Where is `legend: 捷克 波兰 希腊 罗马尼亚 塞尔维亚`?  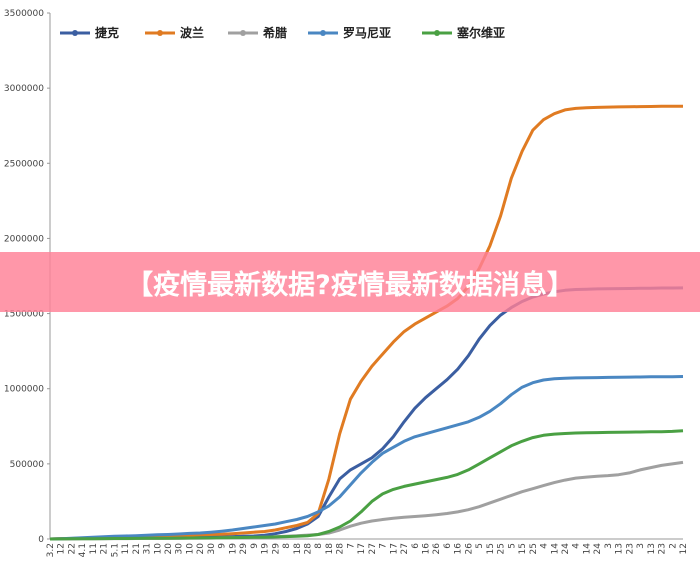 legend: 捷克 波兰 希腊 罗马尼亚 塞尔维亚 is located at coordinates (282, 32).